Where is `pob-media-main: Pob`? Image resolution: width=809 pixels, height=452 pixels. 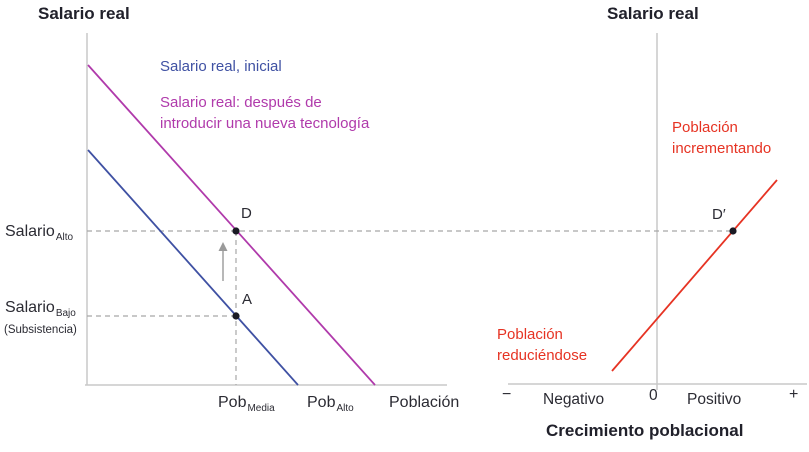
pob-media-main: Pob is located at coordinates (232, 402).